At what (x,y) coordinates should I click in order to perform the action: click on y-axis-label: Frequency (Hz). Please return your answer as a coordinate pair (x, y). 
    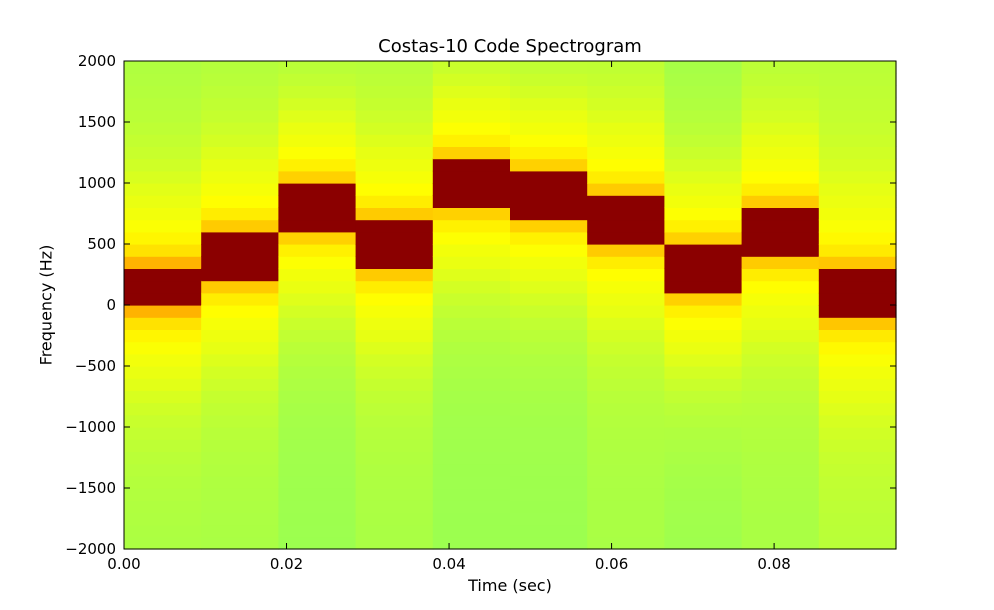
    Looking at the image, I should click on (46, 305).